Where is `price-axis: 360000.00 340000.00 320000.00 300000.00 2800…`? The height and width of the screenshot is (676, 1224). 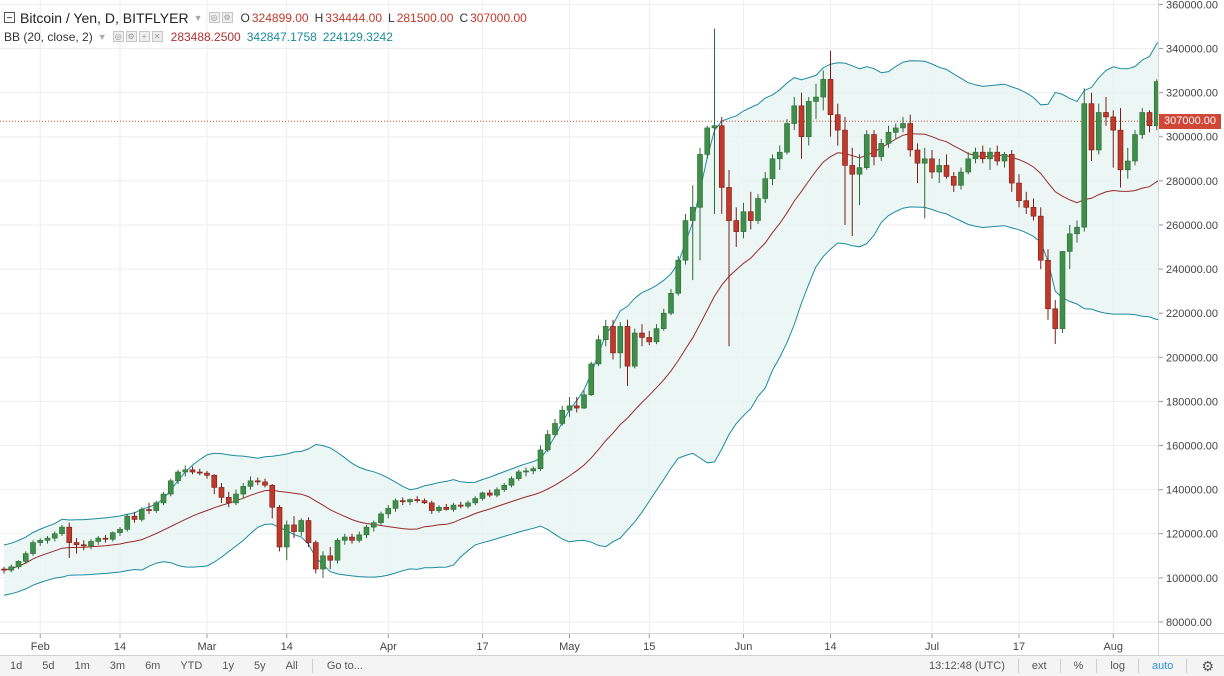
price-axis: 360000.00 340000.00 320000.00 300000.00 2800… is located at coordinates (1191, 316).